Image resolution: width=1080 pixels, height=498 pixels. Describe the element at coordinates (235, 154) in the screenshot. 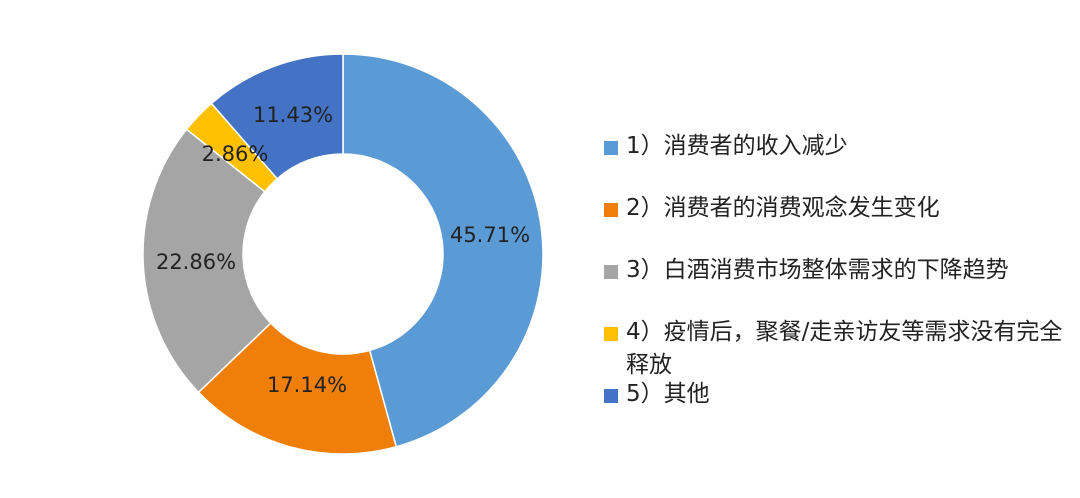

I see `slice-value-label-4: 2.86%` at that location.